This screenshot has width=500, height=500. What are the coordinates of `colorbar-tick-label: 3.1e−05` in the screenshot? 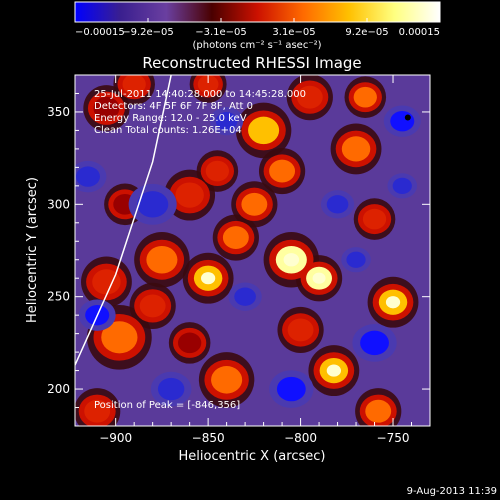 It's located at (293, 32).